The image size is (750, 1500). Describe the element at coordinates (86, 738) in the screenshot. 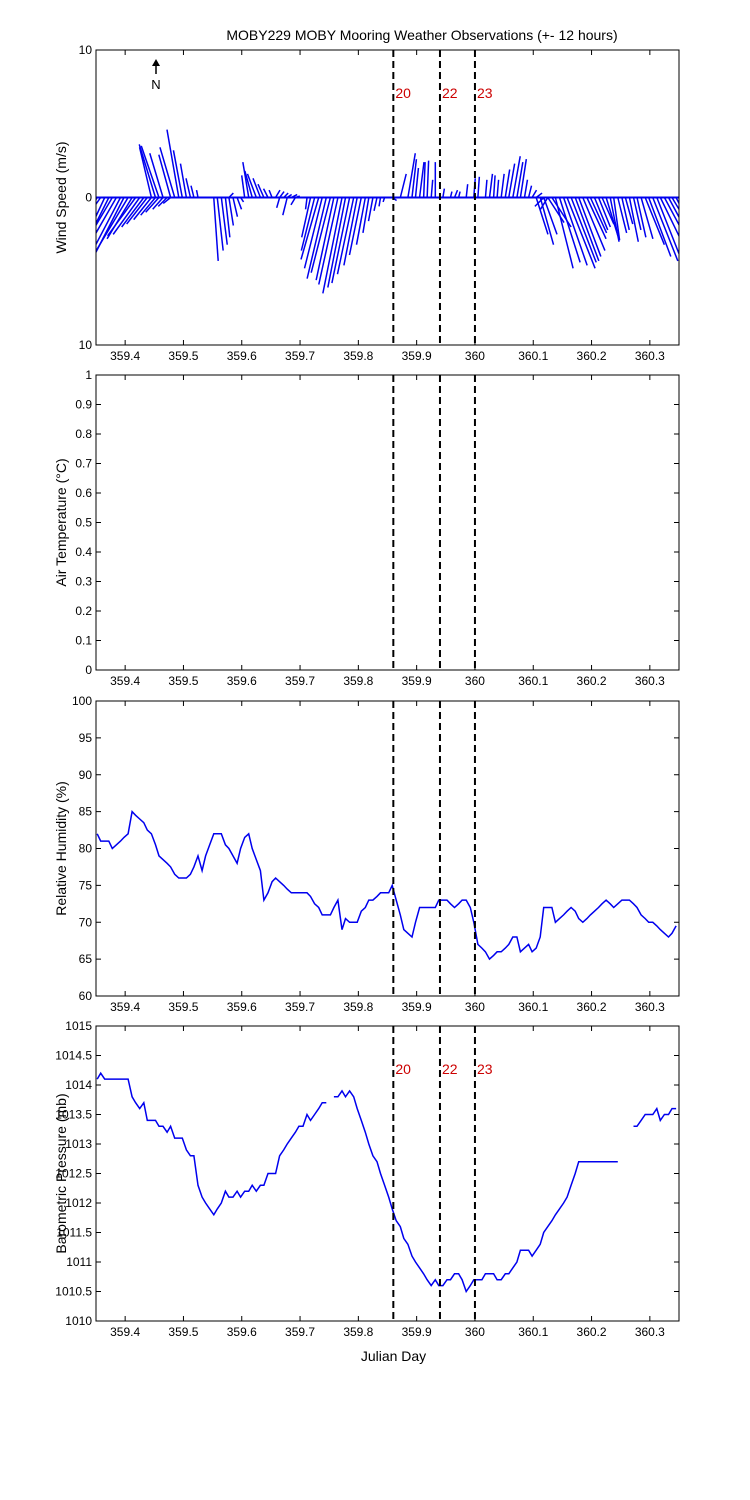

I see `y-tick-label: 95` at that location.